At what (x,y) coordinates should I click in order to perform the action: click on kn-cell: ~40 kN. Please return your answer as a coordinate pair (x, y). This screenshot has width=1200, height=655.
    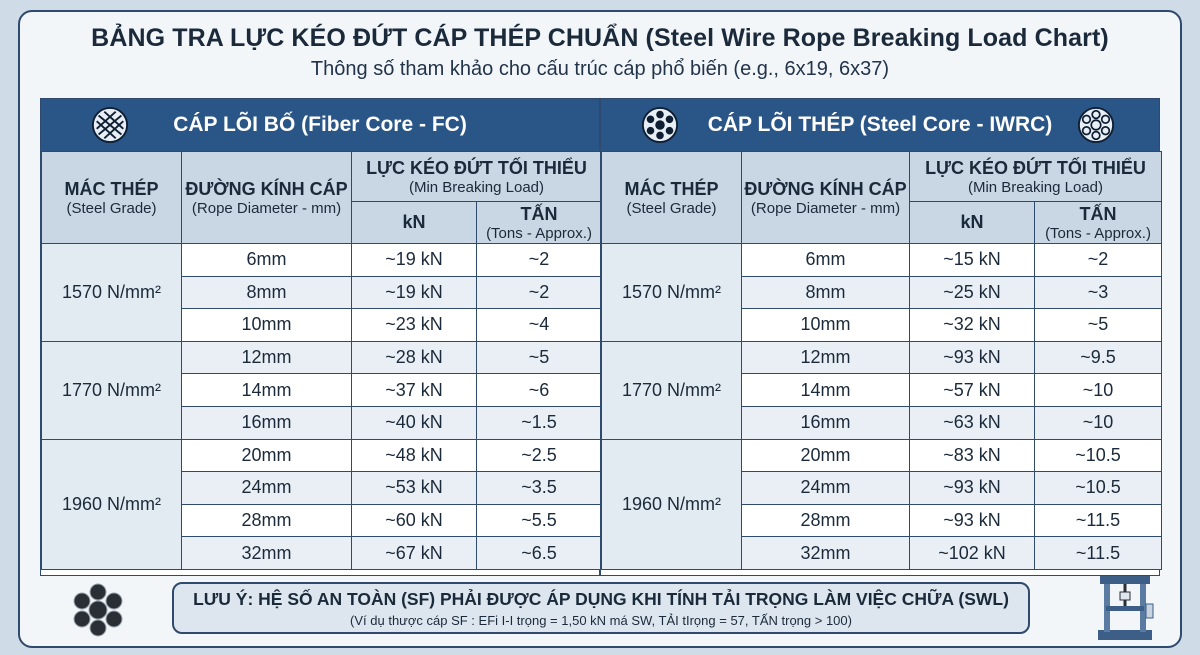
    Looking at the image, I should click on (414, 422).